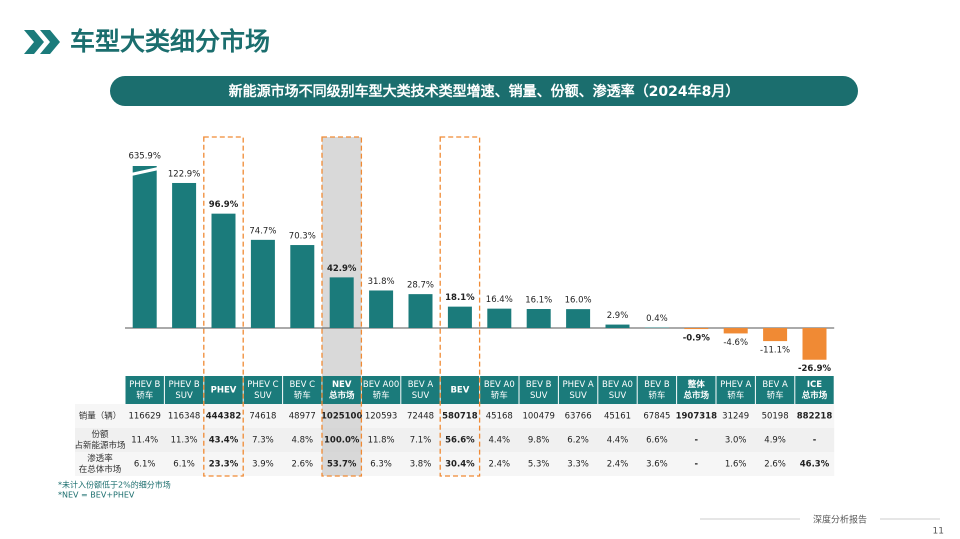  What do you see at coordinates (262, 231) in the screenshot?
I see `value-label: 74.7%` at bounding box center [262, 231].